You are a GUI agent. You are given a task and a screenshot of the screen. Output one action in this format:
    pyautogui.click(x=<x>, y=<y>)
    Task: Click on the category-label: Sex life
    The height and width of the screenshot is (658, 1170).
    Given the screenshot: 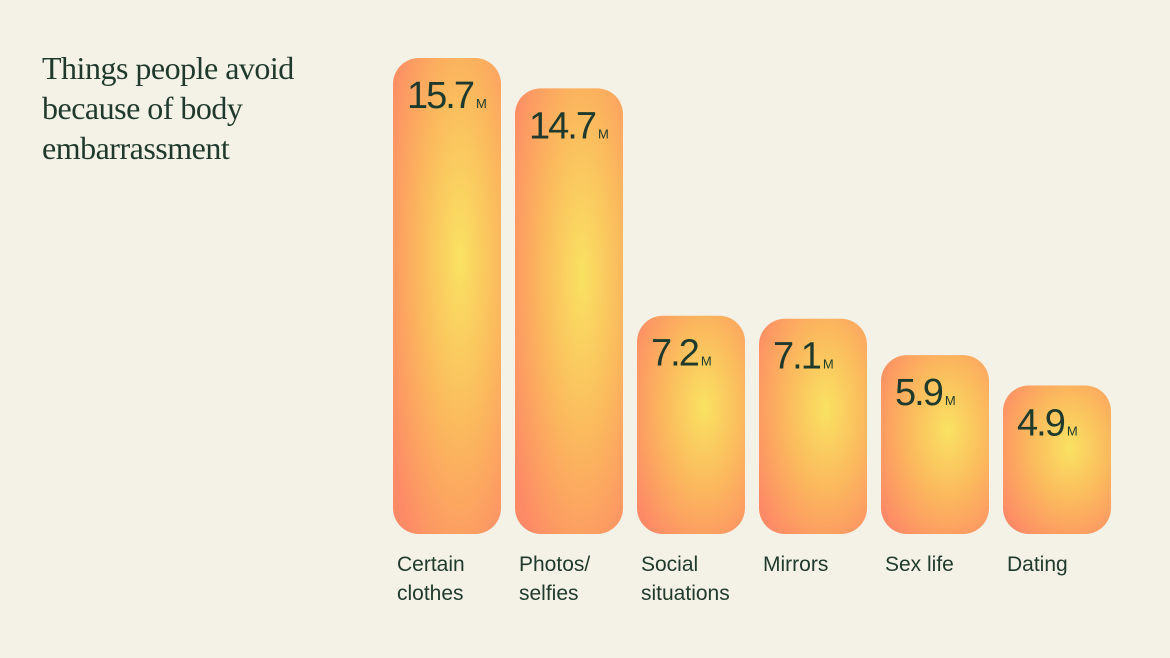 What is the action you would take?
    pyautogui.click(x=919, y=564)
    